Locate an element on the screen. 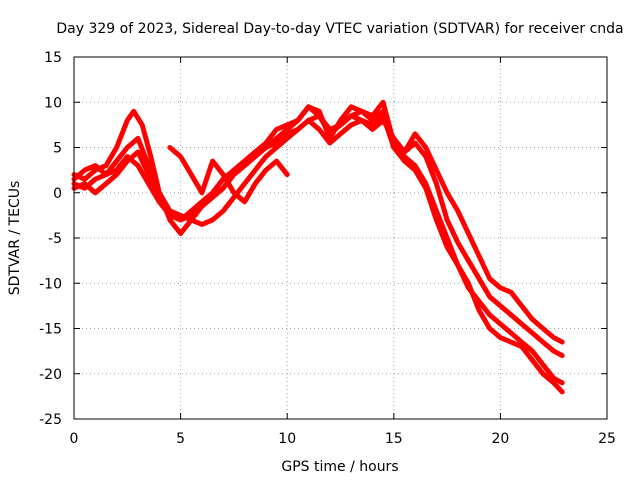  x-tick-label: 10 is located at coordinates (287, 439).